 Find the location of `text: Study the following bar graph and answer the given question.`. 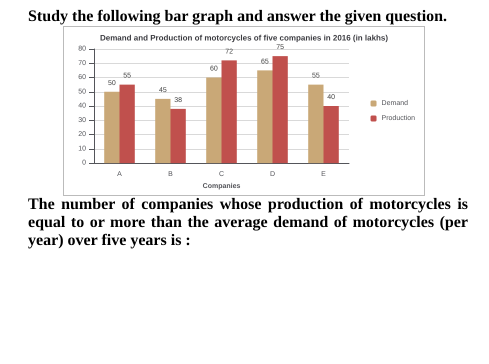

text: Study the following bar graph and answer the given question. is located at coordinates (238, 17).